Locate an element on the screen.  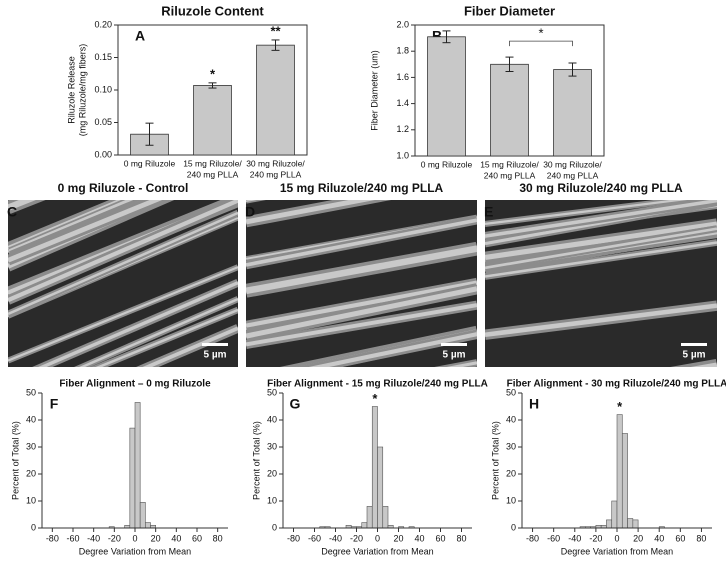
y-tick-label: 1.6 is located at coordinates (402, 77).